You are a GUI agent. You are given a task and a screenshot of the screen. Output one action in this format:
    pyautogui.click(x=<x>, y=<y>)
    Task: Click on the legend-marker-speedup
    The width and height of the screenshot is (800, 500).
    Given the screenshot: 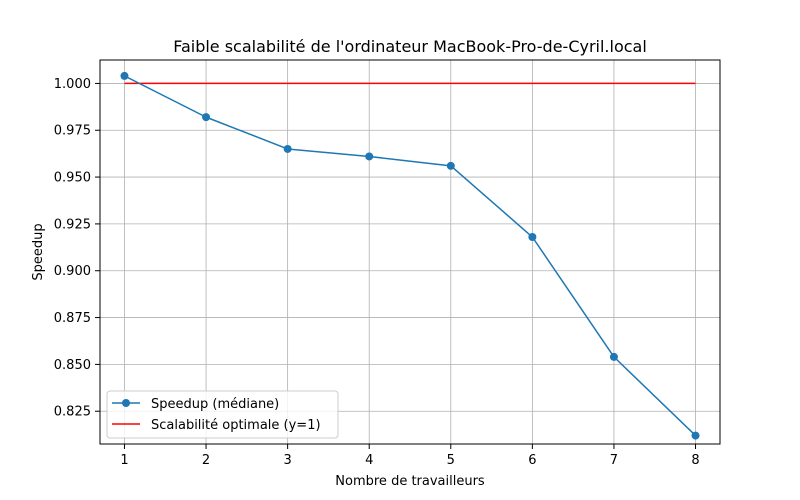 What is the action you would take?
    pyautogui.click(x=126, y=403)
    